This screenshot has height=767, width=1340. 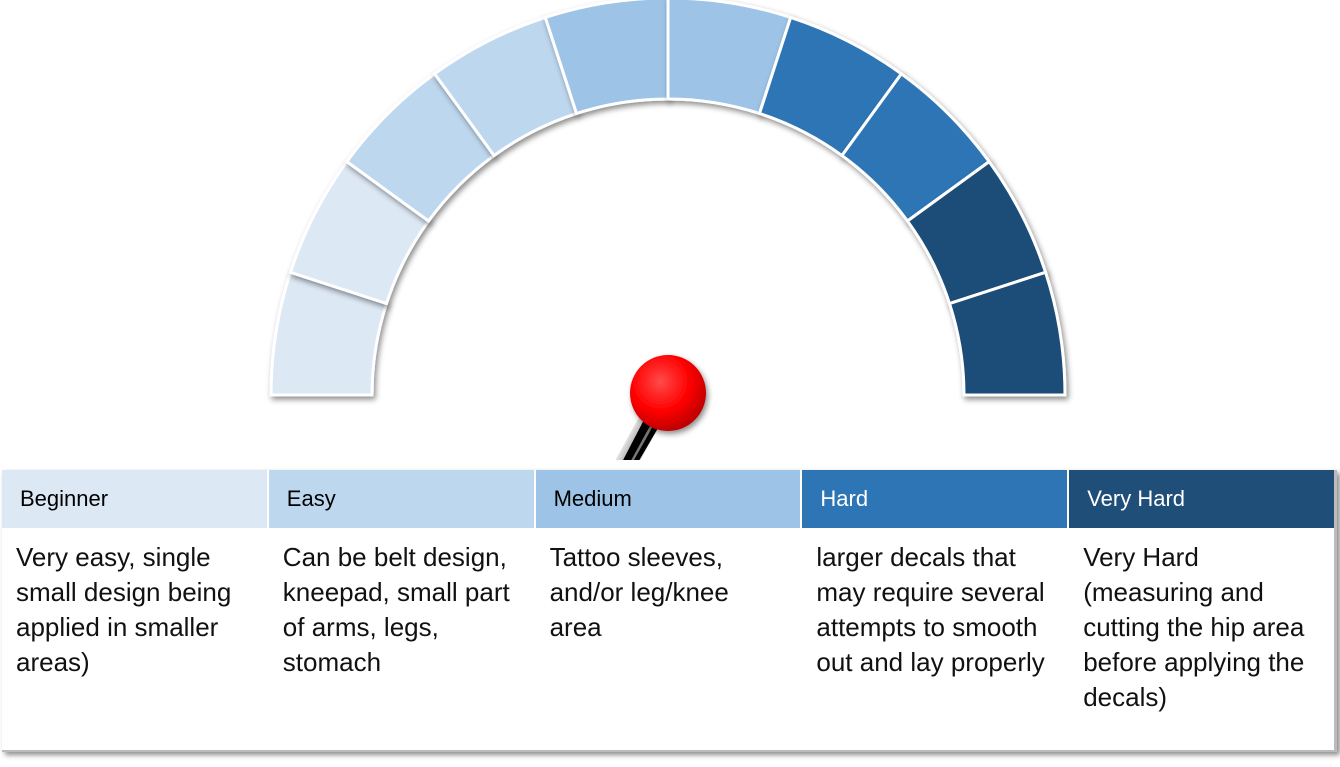 I want to click on level-header: Very Hard, so click(x=1201, y=499).